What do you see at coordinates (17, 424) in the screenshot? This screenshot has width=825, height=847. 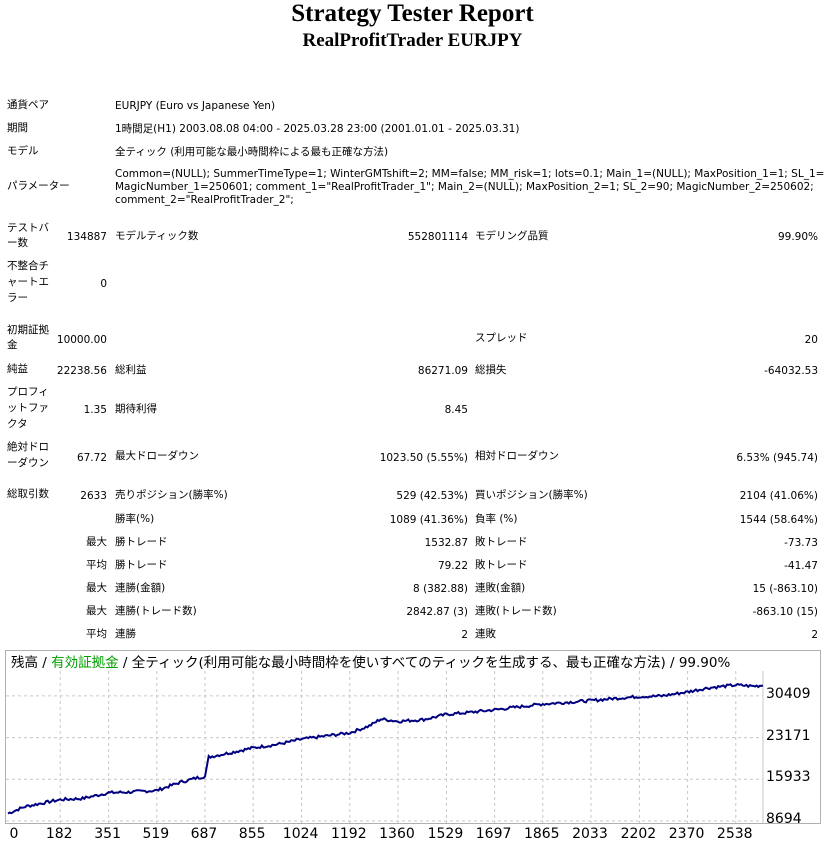 I see `pf-label-3: クタ` at bounding box center [17, 424].